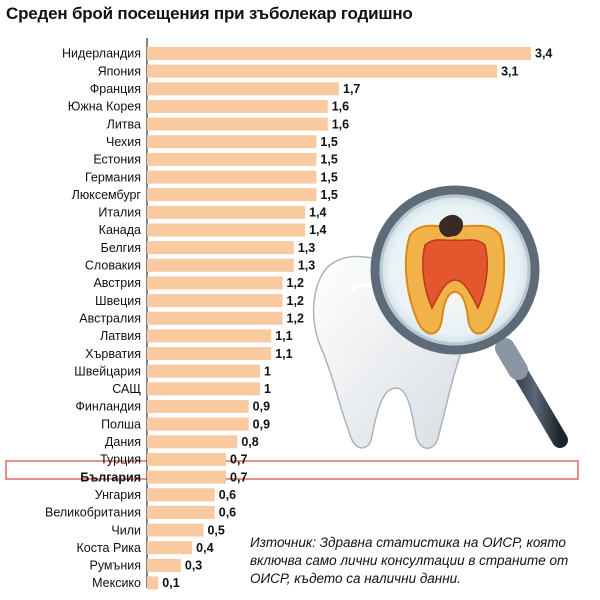 The height and width of the screenshot is (600, 600). I want to click on category-label-5: Литва, so click(124, 124).